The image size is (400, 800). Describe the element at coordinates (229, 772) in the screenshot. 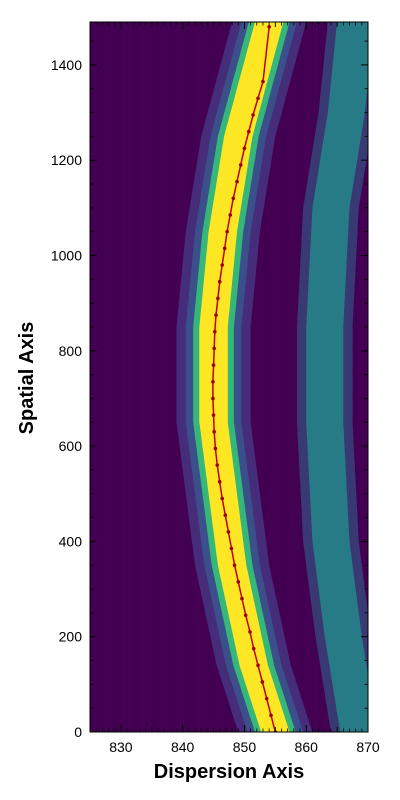

I see `x-axis-label: Dispersion Axis` at that location.